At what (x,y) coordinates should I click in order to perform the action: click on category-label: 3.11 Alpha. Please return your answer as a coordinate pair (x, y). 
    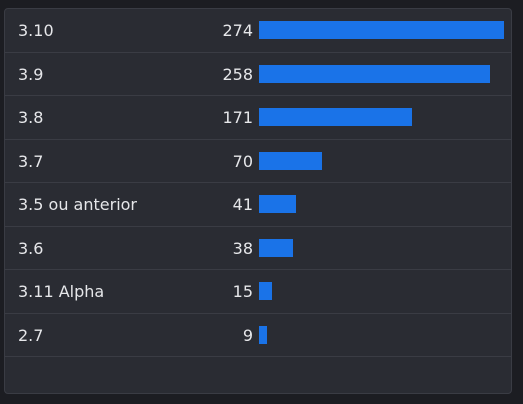
    Looking at the image, I should click on (61, 291).